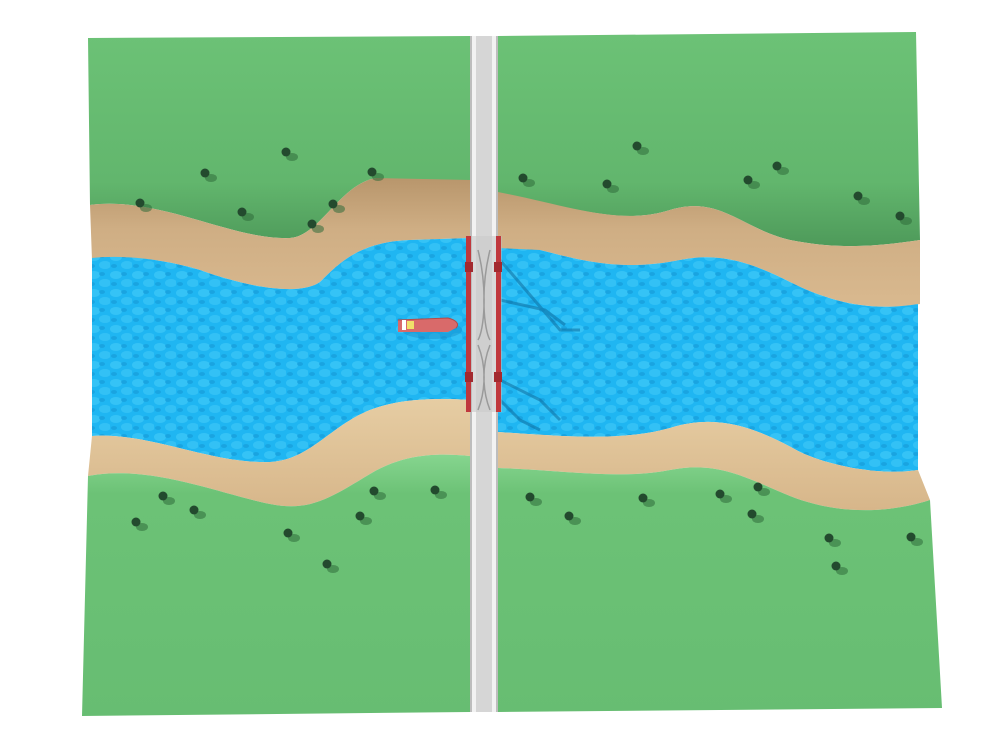  What do you see at coordinates (429, 328) in the screenshot?
I see `boat-icon` at bounding box center [429, 328].